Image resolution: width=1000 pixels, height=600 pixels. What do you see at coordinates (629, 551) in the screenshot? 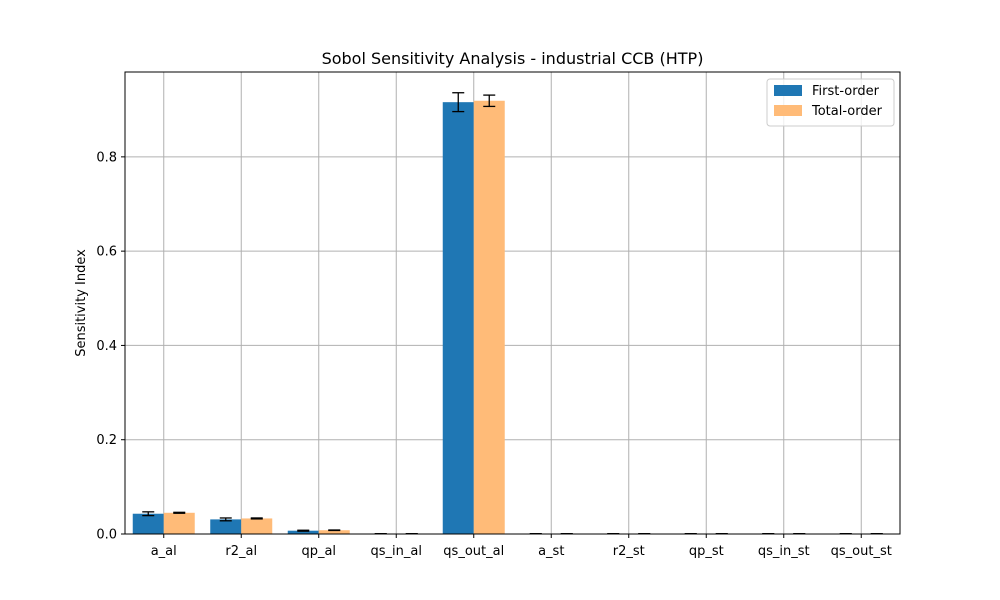
I see `x-tick-label: r2_st` at bounding box center [629, 551].